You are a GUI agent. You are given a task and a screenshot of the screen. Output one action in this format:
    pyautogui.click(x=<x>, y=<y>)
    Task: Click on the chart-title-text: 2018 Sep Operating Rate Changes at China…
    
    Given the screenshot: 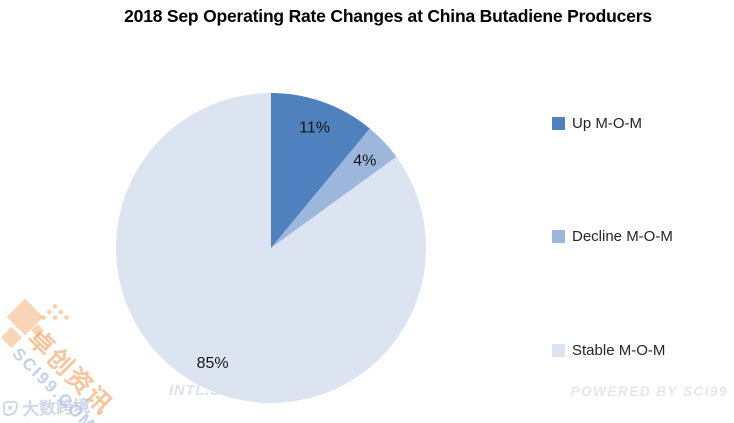 What is the action you would take?
    pyautogui.click(x=388, y=16)
    